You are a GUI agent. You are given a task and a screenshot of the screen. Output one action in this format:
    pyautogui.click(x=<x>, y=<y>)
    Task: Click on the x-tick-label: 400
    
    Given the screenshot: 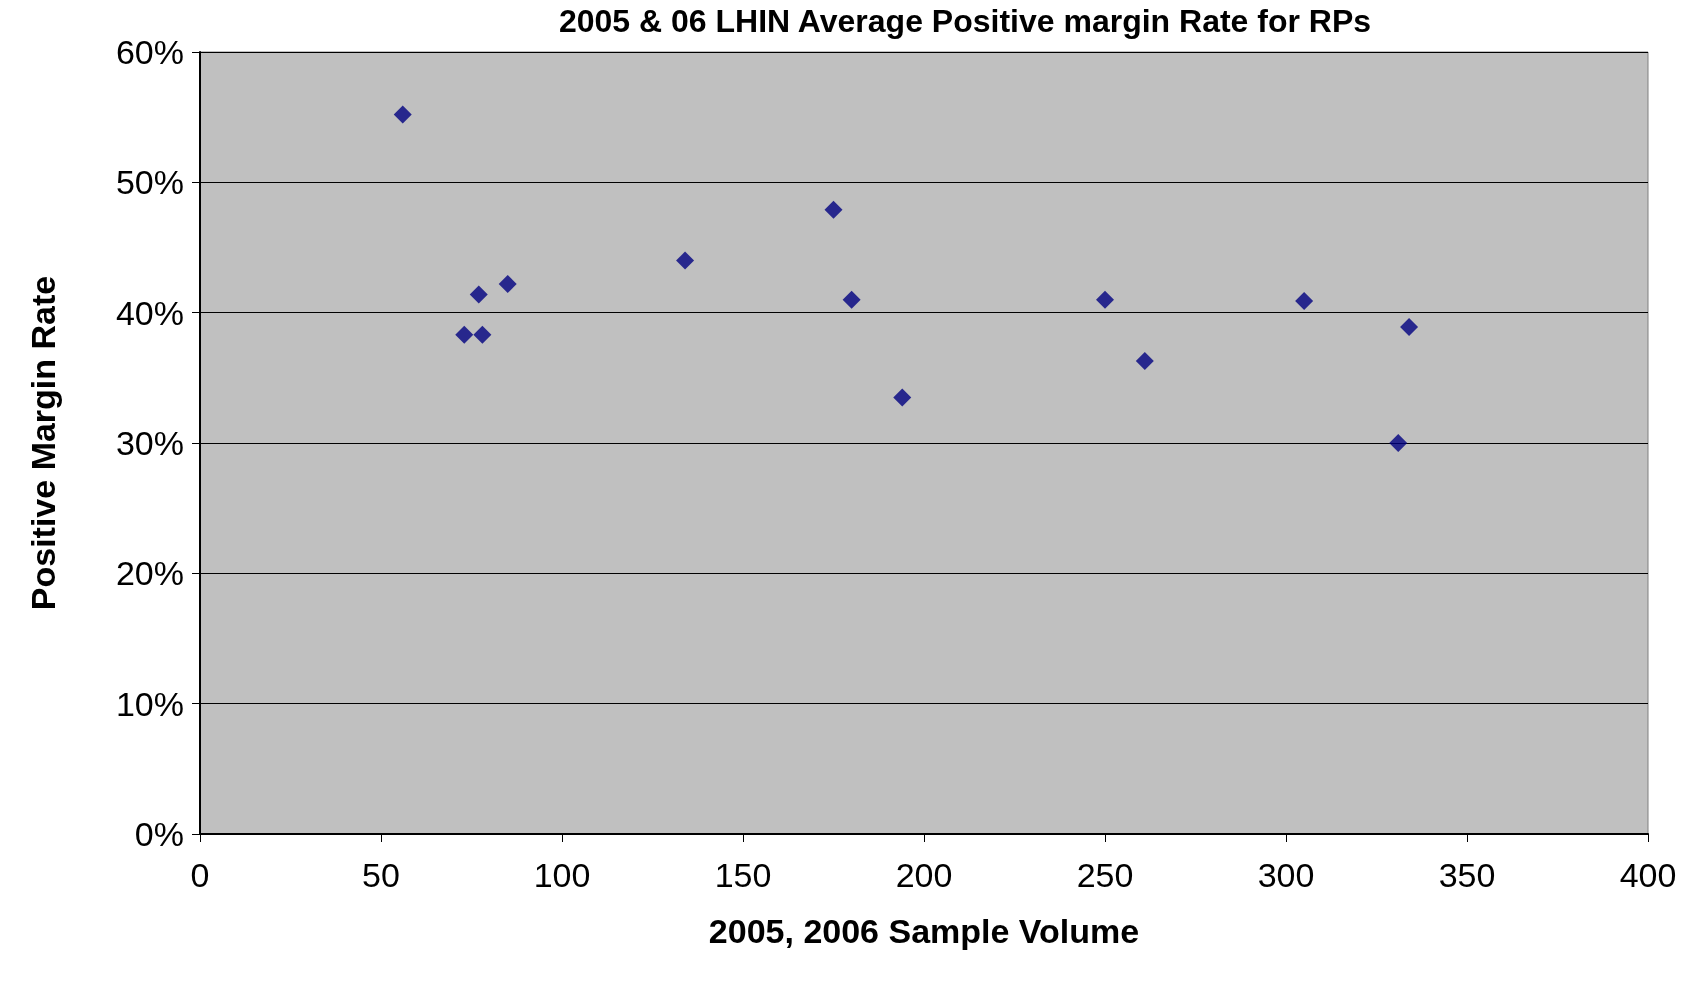 What is the action you would take?
    pyautogui.click(x=1648, y=875)
    